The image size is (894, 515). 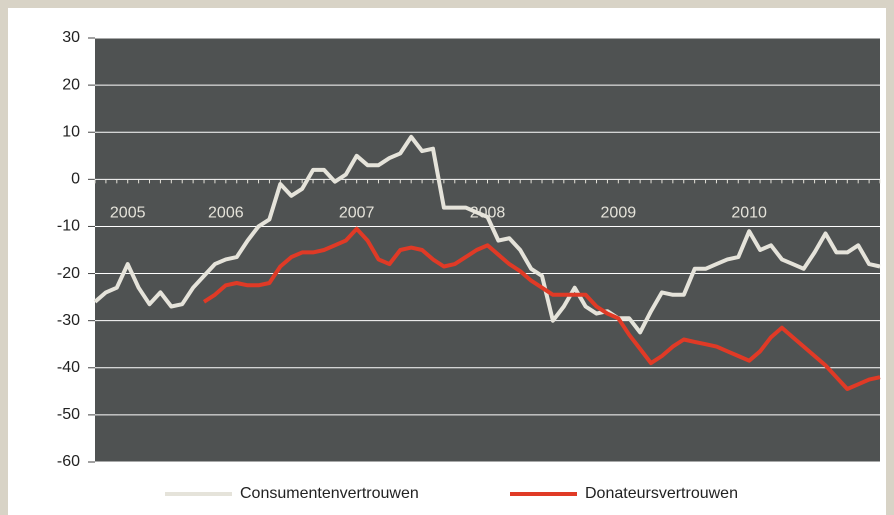 What do you see at coordinates (357, 213) in the screenshot?
I see `x-tick-label: 2007` at bounding box center [357, 213].